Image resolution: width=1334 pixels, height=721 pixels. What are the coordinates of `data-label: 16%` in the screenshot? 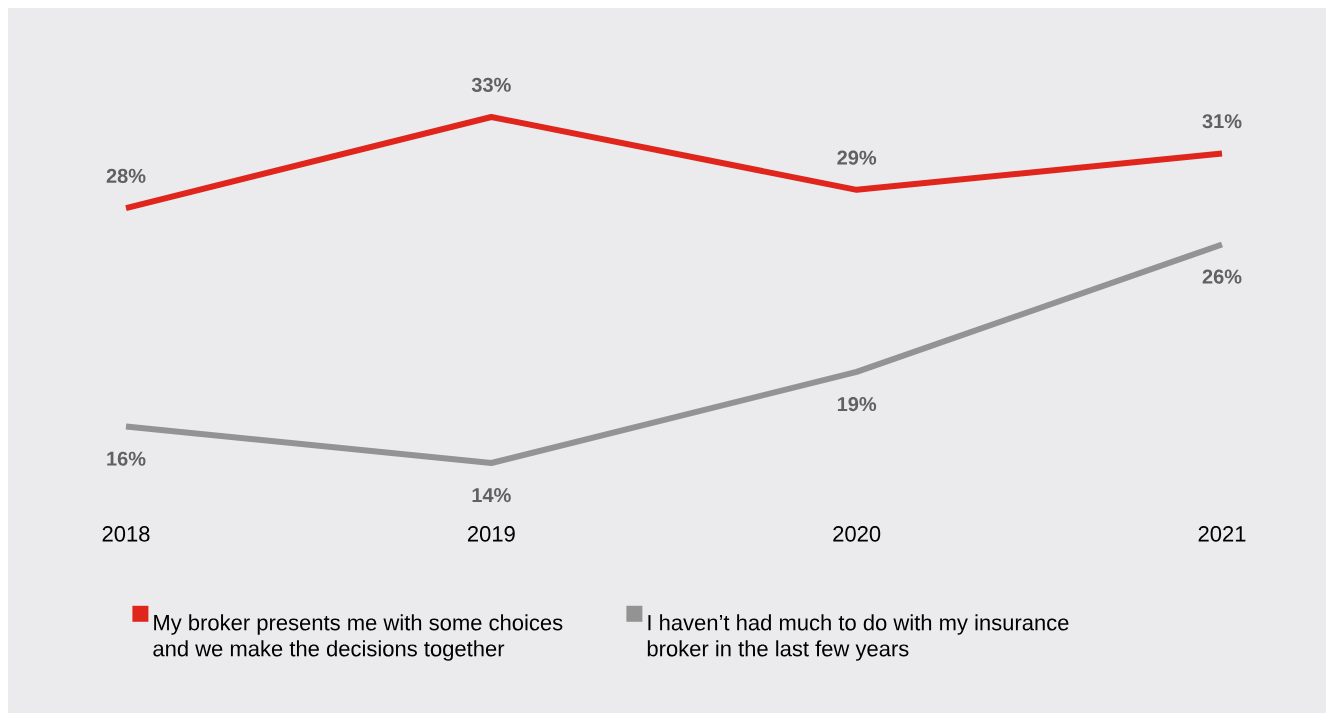 It's located at (126, 458).